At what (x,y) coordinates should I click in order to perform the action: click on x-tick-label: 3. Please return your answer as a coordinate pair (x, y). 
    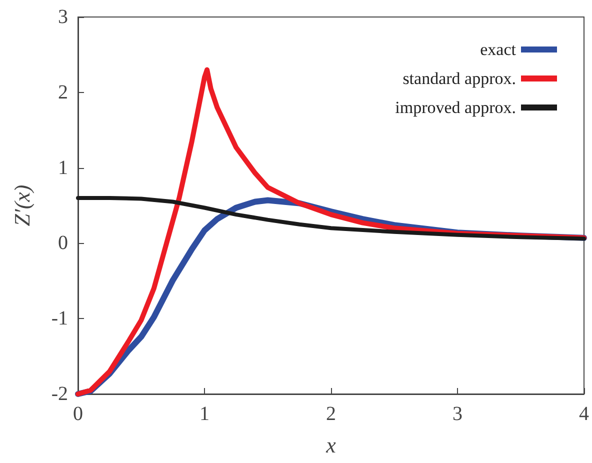
    Looking at the image, I should click on (457, 414).